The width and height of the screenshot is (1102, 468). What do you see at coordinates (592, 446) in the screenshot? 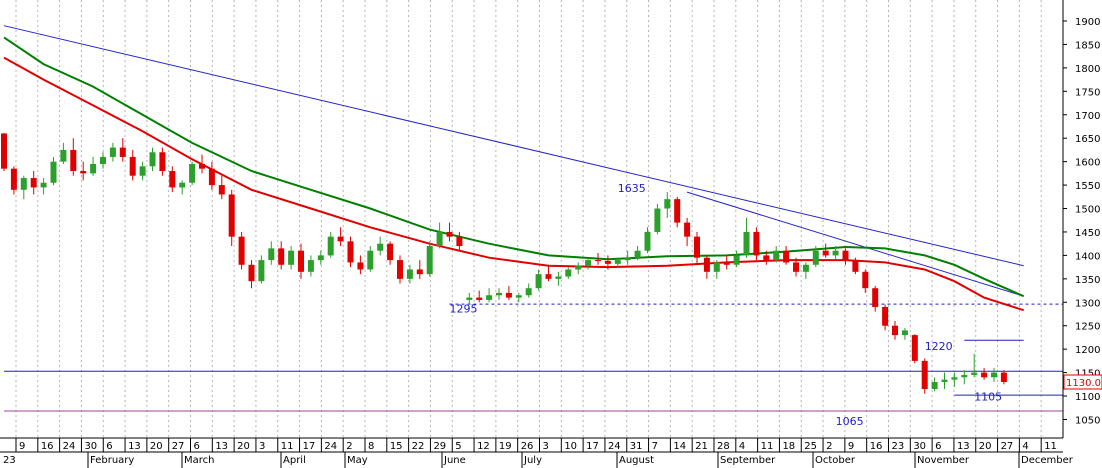
I see `x-tick-label: 17` at bounding box center [592, 446].